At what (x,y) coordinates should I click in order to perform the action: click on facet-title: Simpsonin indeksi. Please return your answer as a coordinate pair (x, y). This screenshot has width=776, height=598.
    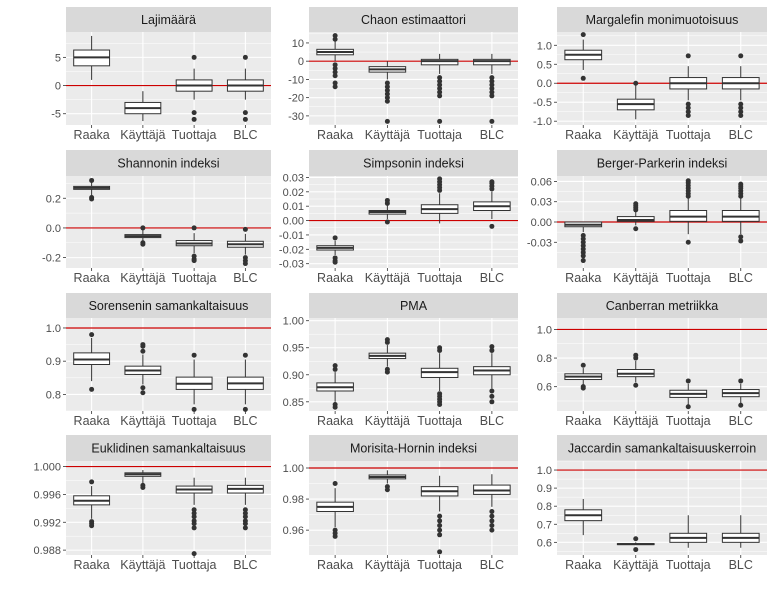
    Looking at the image, I should click on (413, 164).